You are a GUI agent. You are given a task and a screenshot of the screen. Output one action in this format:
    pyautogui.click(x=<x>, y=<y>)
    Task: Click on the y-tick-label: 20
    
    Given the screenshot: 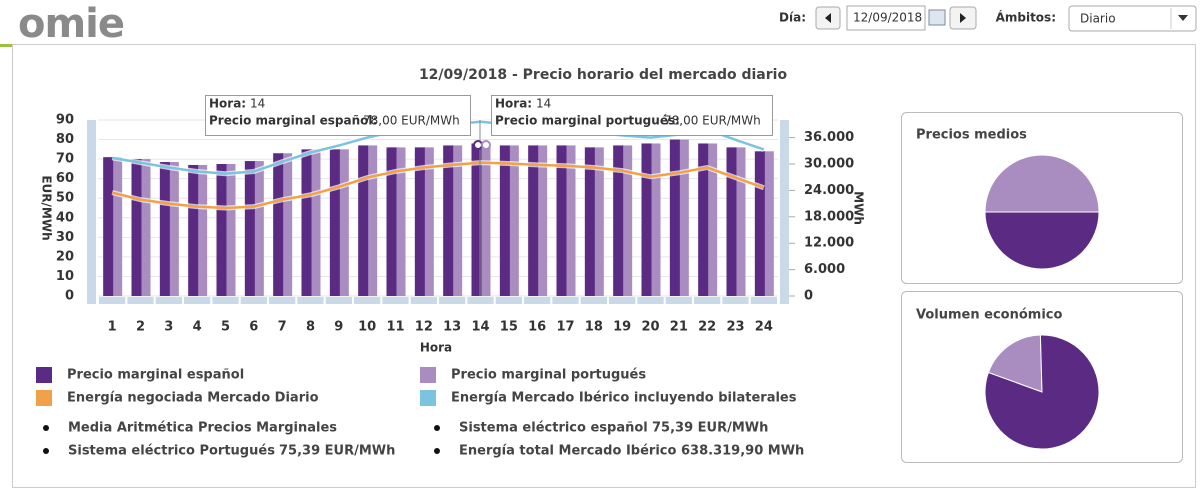 What is the action you would take?
    pyautogui.click(x=65, y=256)
    